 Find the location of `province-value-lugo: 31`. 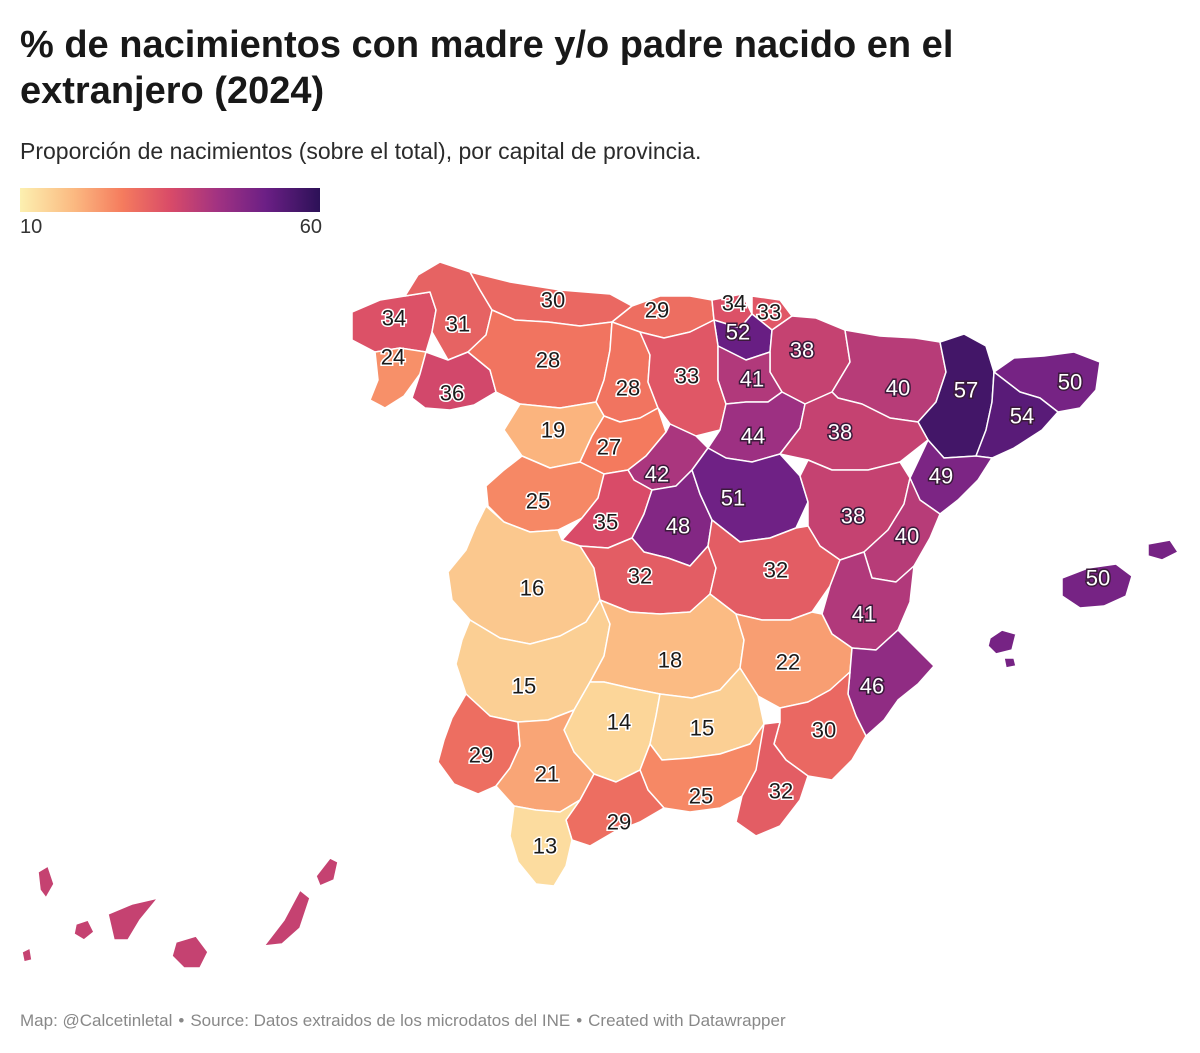

province-value-lugo: 31 is located at coordinates (458, 324).